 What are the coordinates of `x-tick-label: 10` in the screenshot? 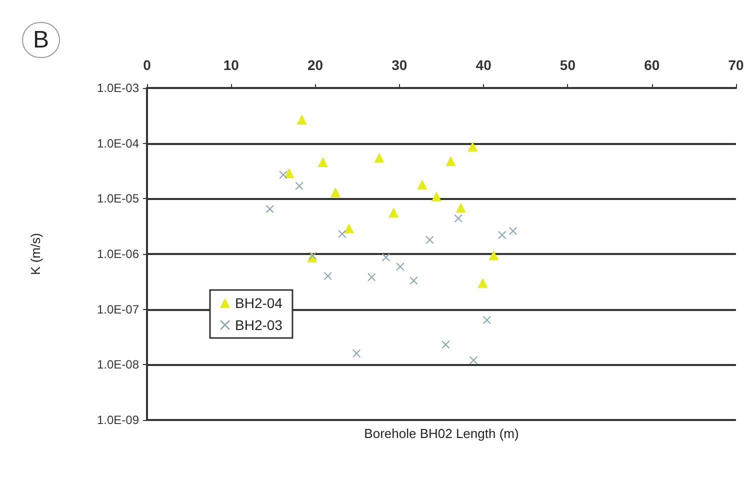 It's located at (231, 65).